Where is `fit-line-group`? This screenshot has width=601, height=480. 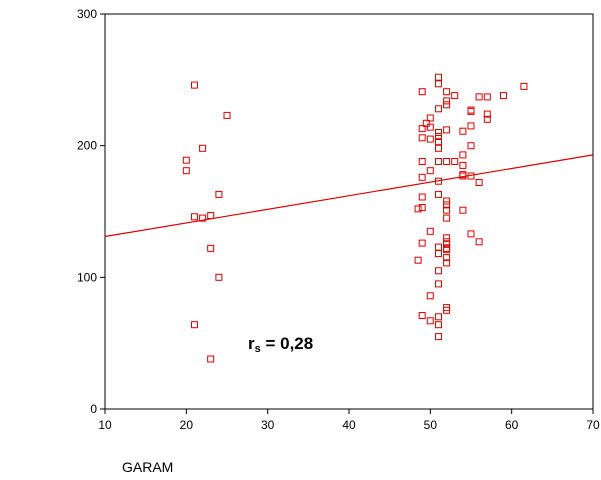 fit-line-group is located at coordinates (349, 196).